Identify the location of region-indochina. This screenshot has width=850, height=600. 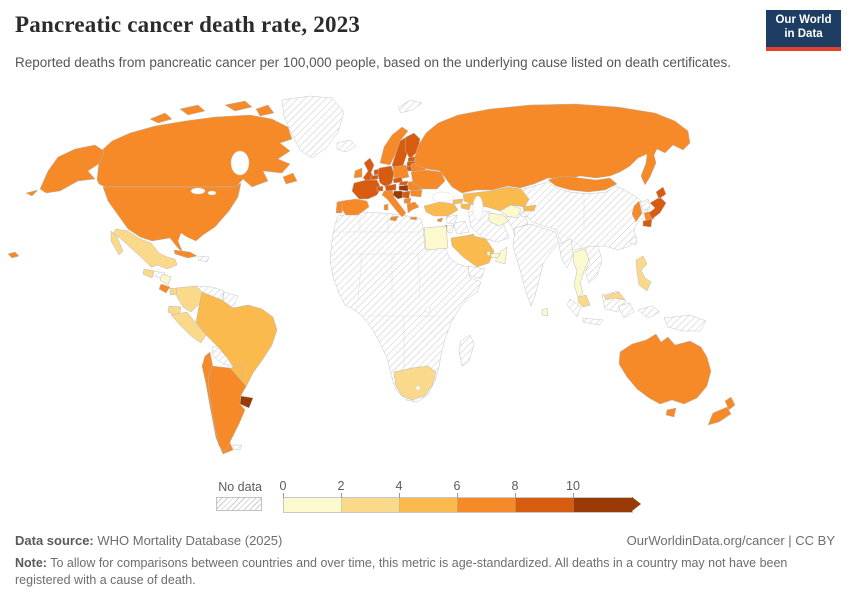
(593, 264).